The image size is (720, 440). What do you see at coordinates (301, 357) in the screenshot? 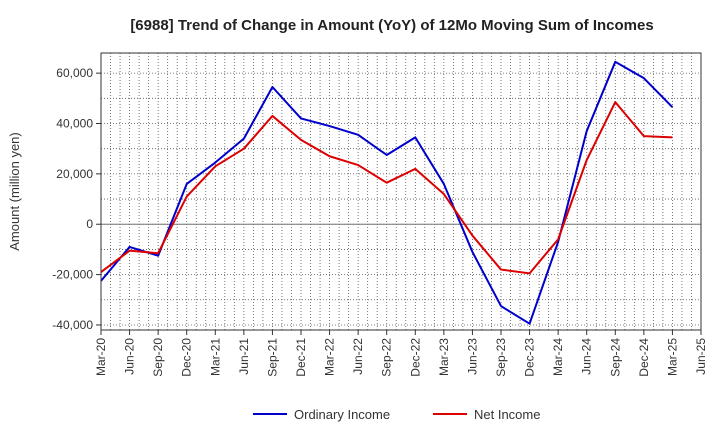
I see `x-tick-label: Dec-21` at bounding box center [301, 357].